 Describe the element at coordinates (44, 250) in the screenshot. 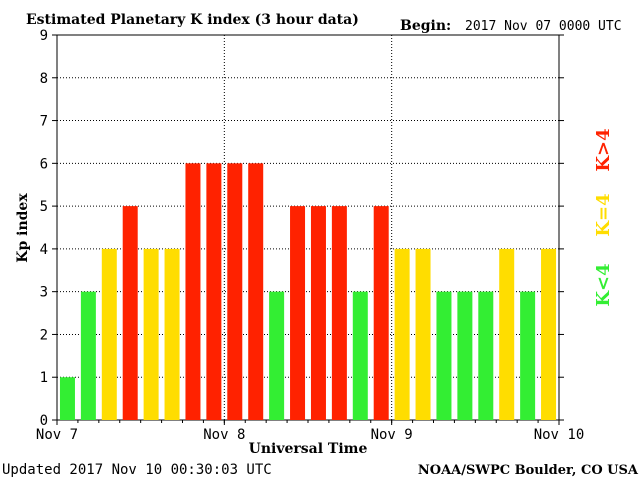

I see `y-tick-label: 4` at that location.